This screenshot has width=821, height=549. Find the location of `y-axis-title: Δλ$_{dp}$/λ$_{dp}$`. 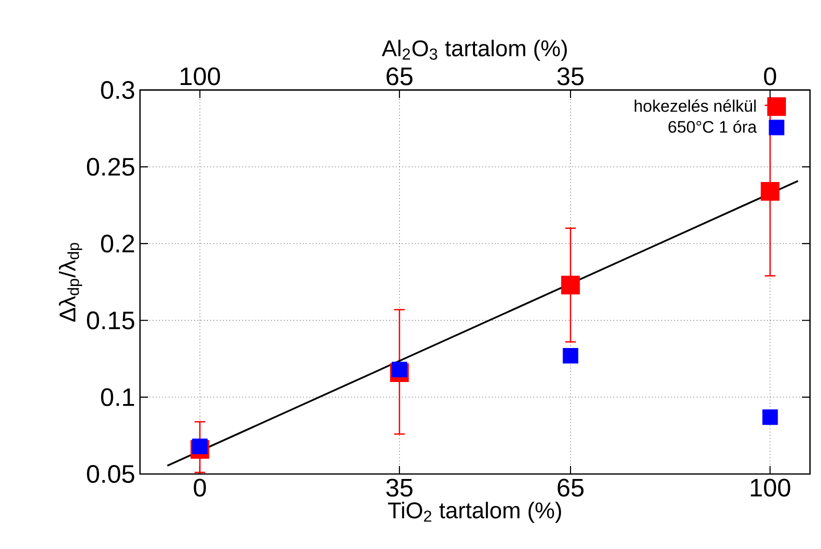

y-axis-title: Δλ$_{dp}$/λ$_{dp}$ is located at coordinates (70, 282).